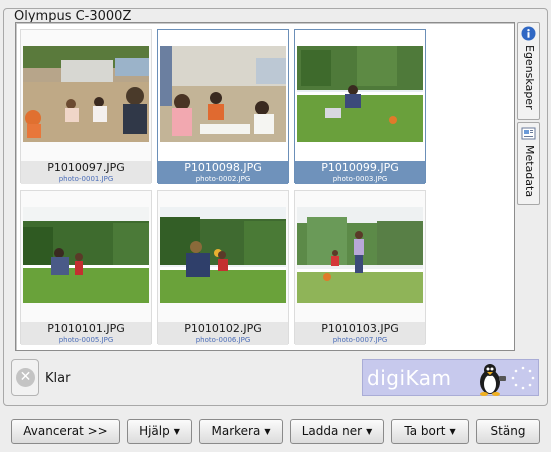  I want to click on thumbnail-tag: photo-0007.JPG, so click(360, 340).